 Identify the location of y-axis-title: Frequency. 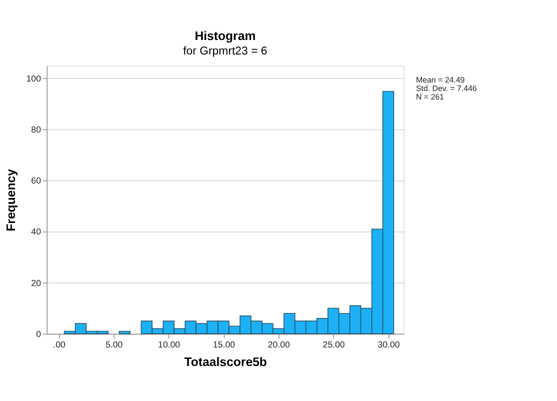
(11, 200).